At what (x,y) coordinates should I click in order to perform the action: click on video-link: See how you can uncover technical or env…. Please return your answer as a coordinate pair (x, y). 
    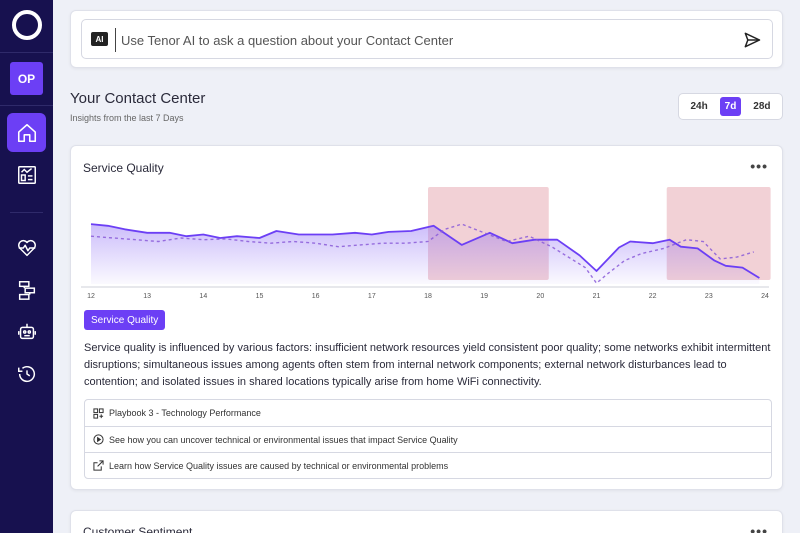
    Looking at the image, I should click on (428, 439).